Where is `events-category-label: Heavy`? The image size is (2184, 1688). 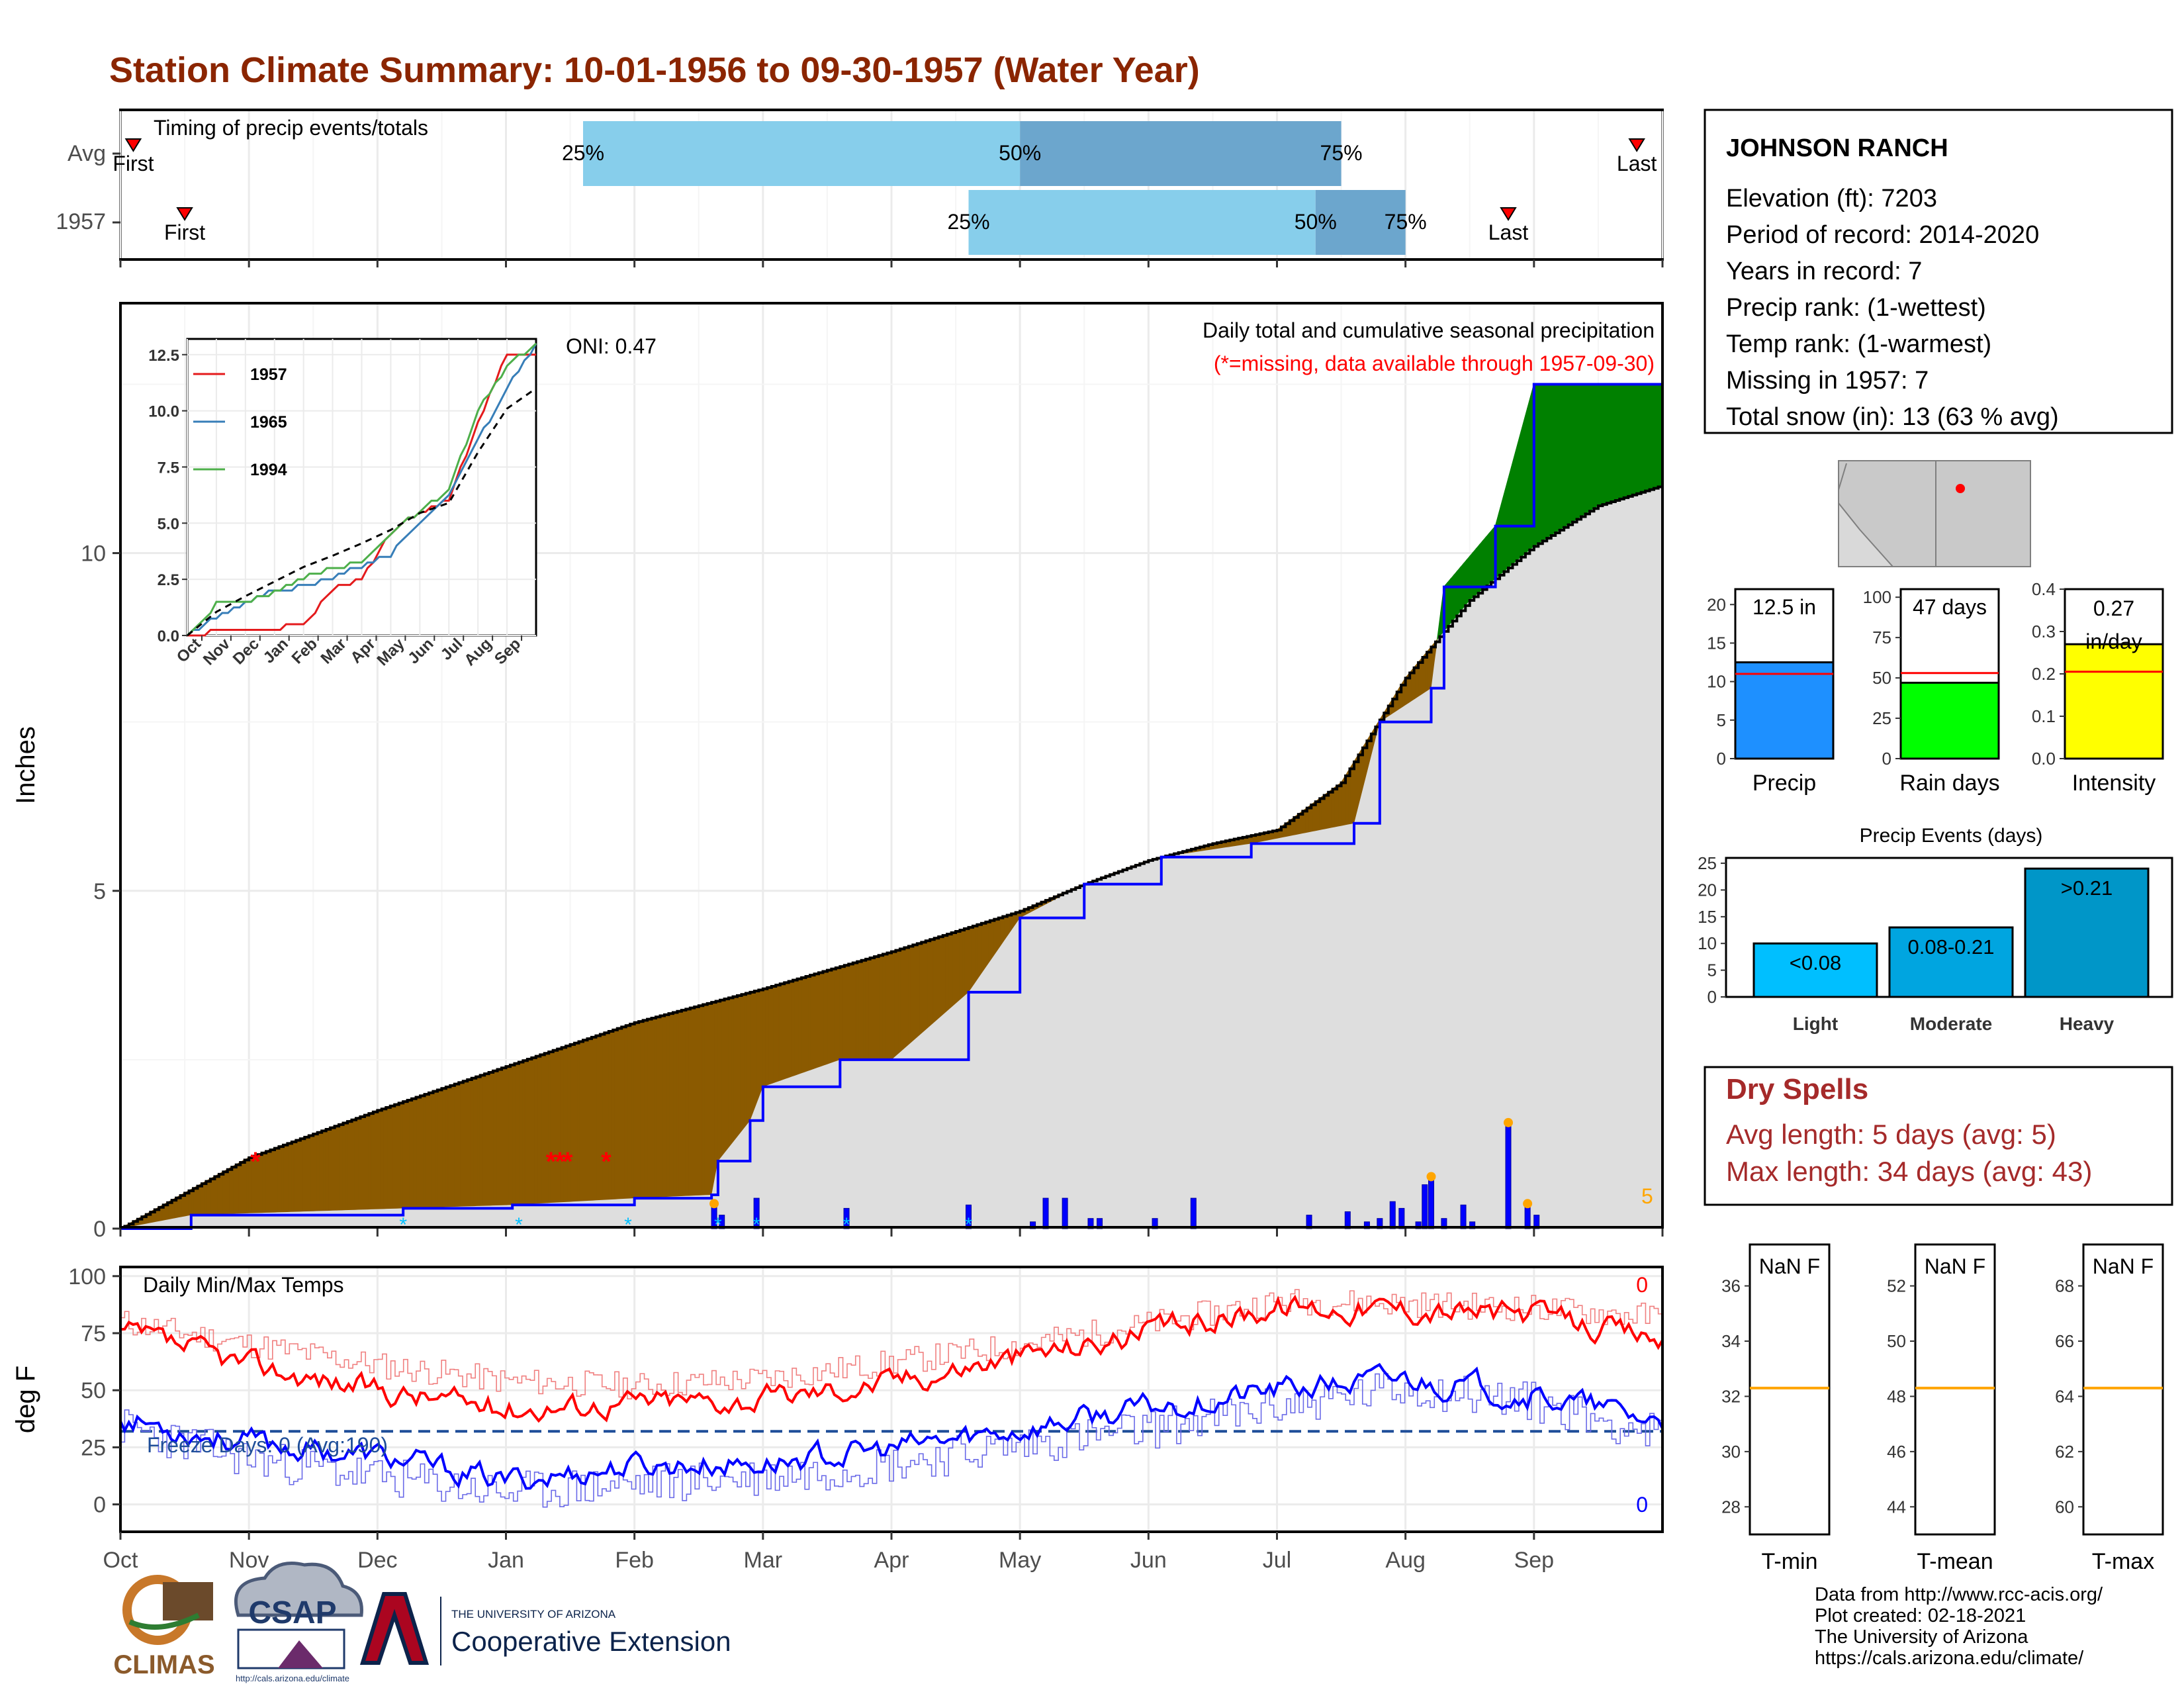
events-category-label: Heavy is located at coordinates (2087, 1023).